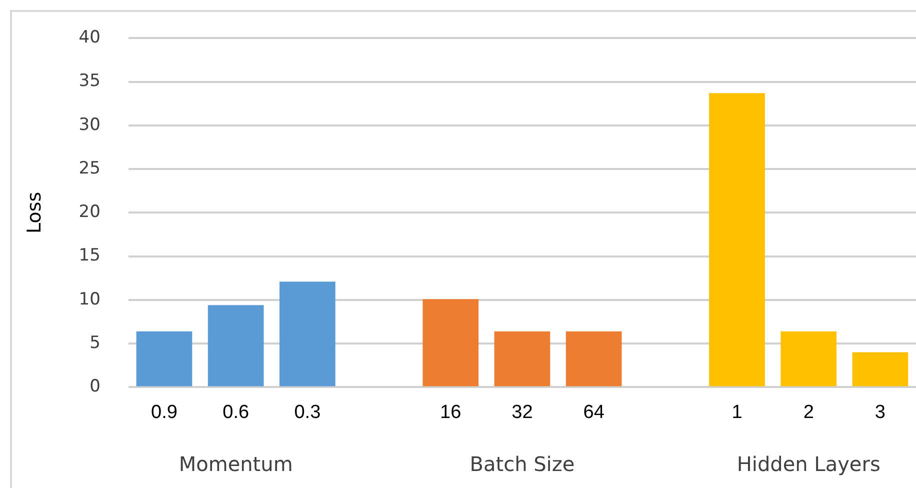 The image size is (916, 488). Describe the element at coordinates (89, 168) in the screenshot. I see `y-tick-label: 25` at that location.